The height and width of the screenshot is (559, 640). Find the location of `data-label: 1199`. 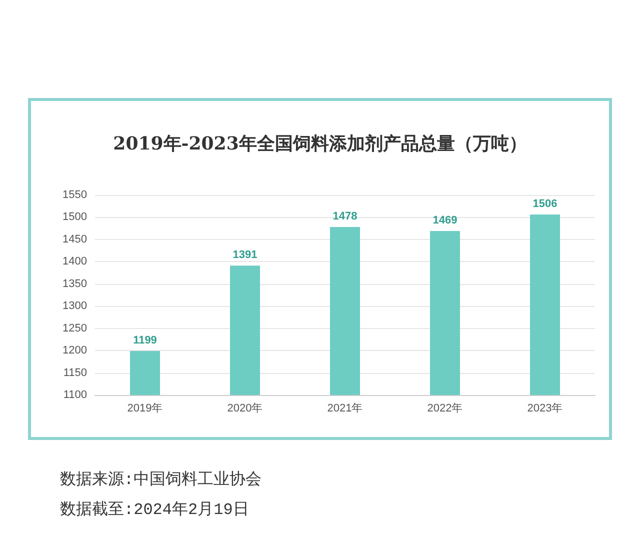

data-label: 1199 is located at coordinates (145, 340).